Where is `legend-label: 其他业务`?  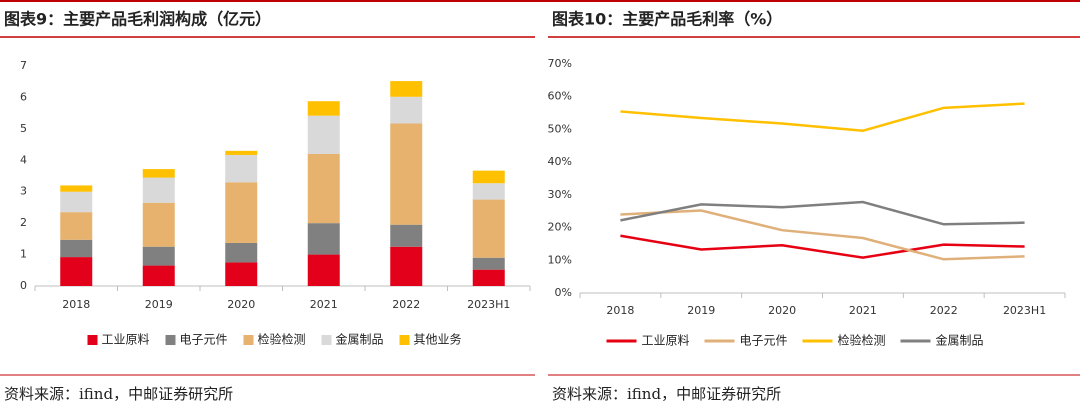
legend-label: 其他业务 is located at coordinates (438, 339).